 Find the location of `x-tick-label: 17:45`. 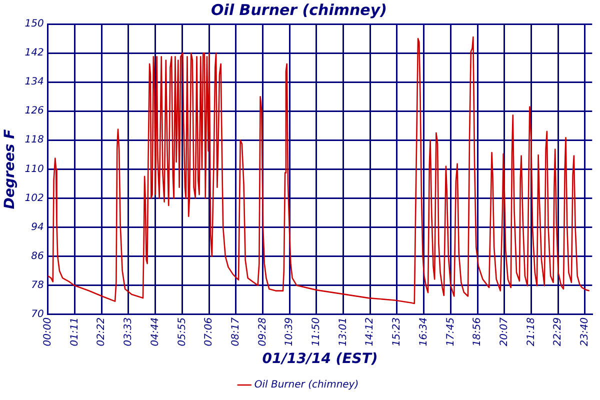

x-tick-label: 17:45 is located at coordinates (450, 331).